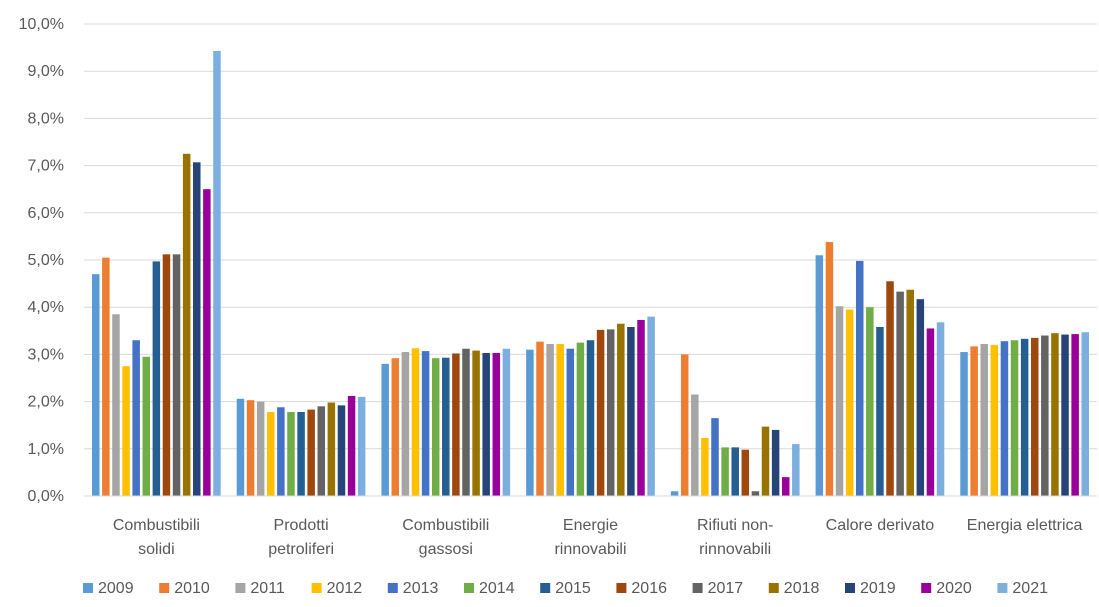 This screenshot has height=607, width=1099. What do you see at coordinates (267, 588) in the screenshot?
I see `legend-label: 2011` at bounding box center [267, 588].